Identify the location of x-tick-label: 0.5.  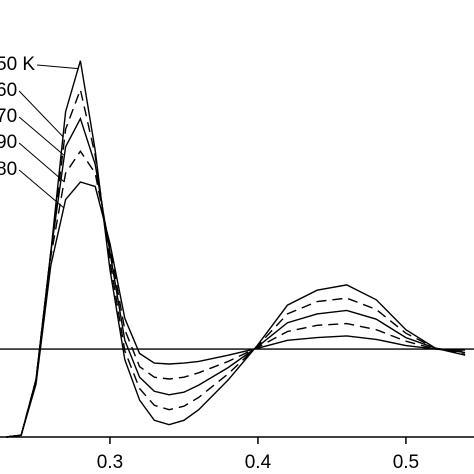
(406, 462).